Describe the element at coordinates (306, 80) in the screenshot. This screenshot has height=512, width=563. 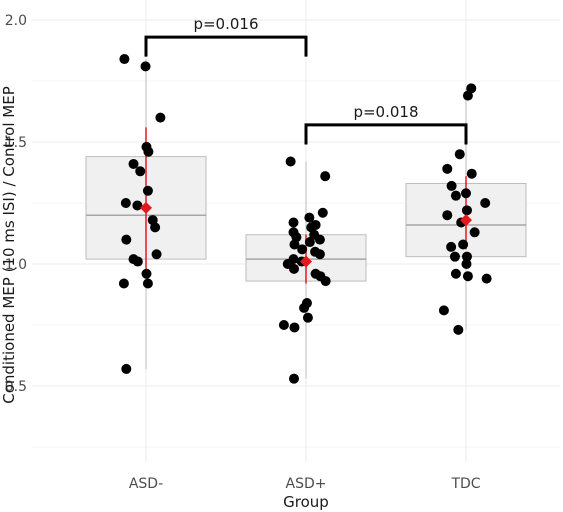
I see `significance-brackets: p=0.016 p=0.018` at that location.